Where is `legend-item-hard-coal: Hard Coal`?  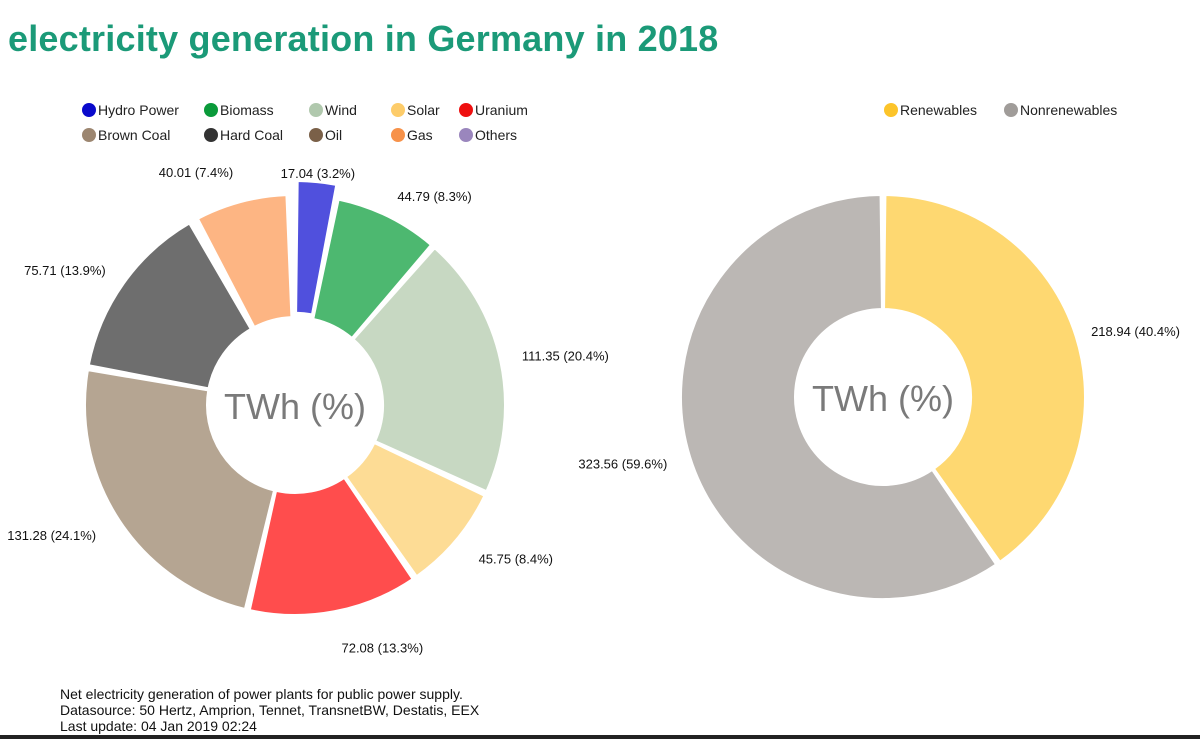
legend-item-hard-coal: Hard Coal is located at coordinates (243, 135).